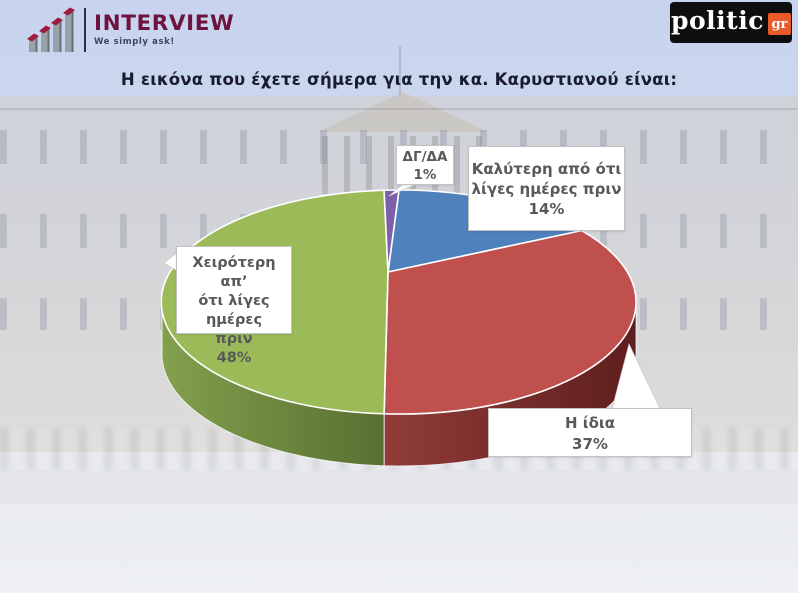  I want to click on callout-worse-line3: πριν, so click(234, 339).